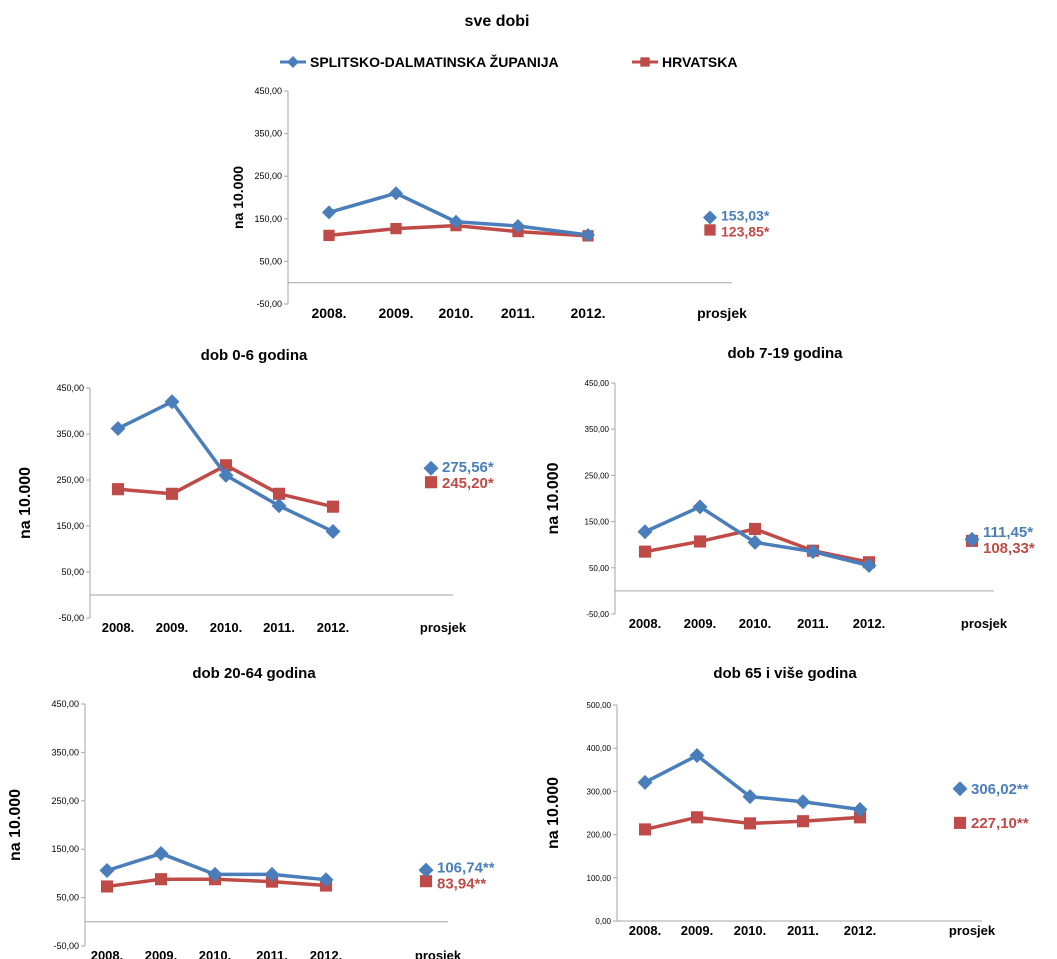 Image resolution: width=1057 pixels, height=959 pixels. Describe the element at coordinates (466, 868) in the screenshot. I see `avg-label-zupanija: 106,74**` at that location.